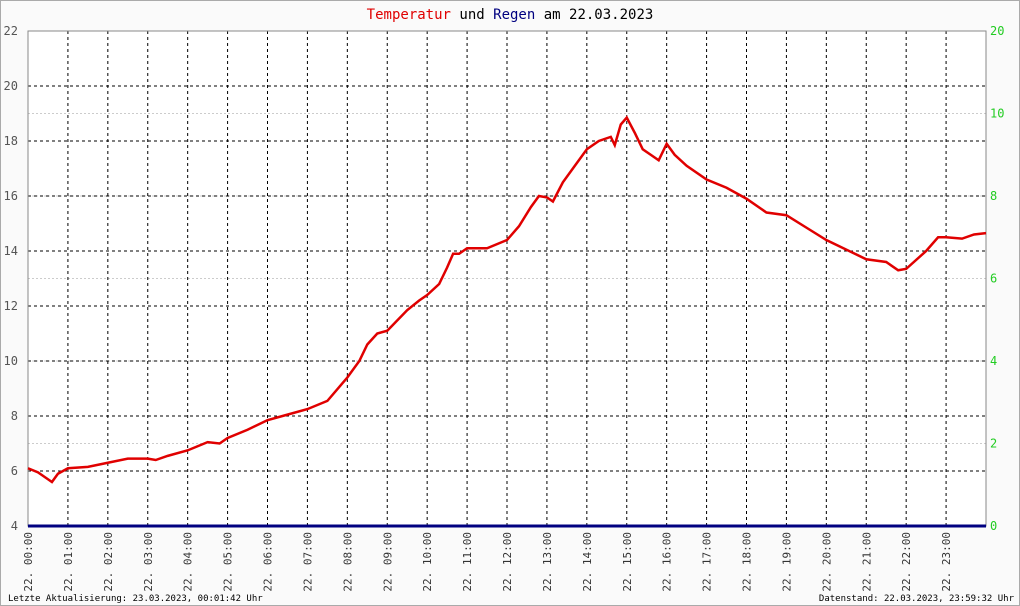  What do you see at coordinates (993, 279) in the screenshot?
I see `y2-tick-label: 6` at bounding box center [993, 279].